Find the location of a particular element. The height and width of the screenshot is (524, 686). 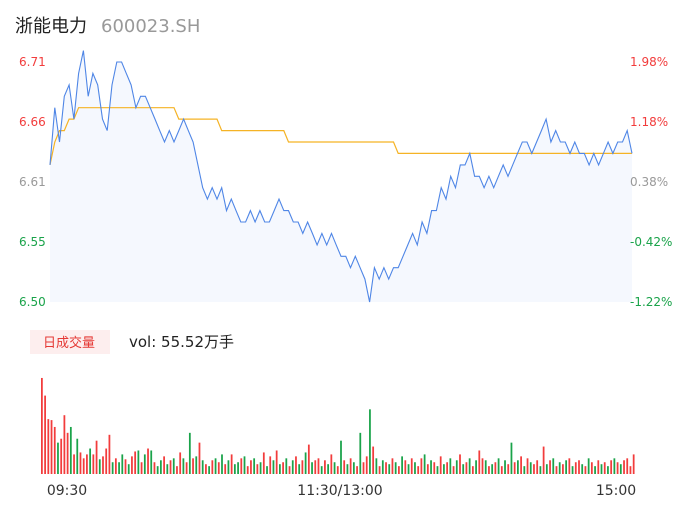

left-axis-tick: 6.61 is located at coordinates (32, 182).